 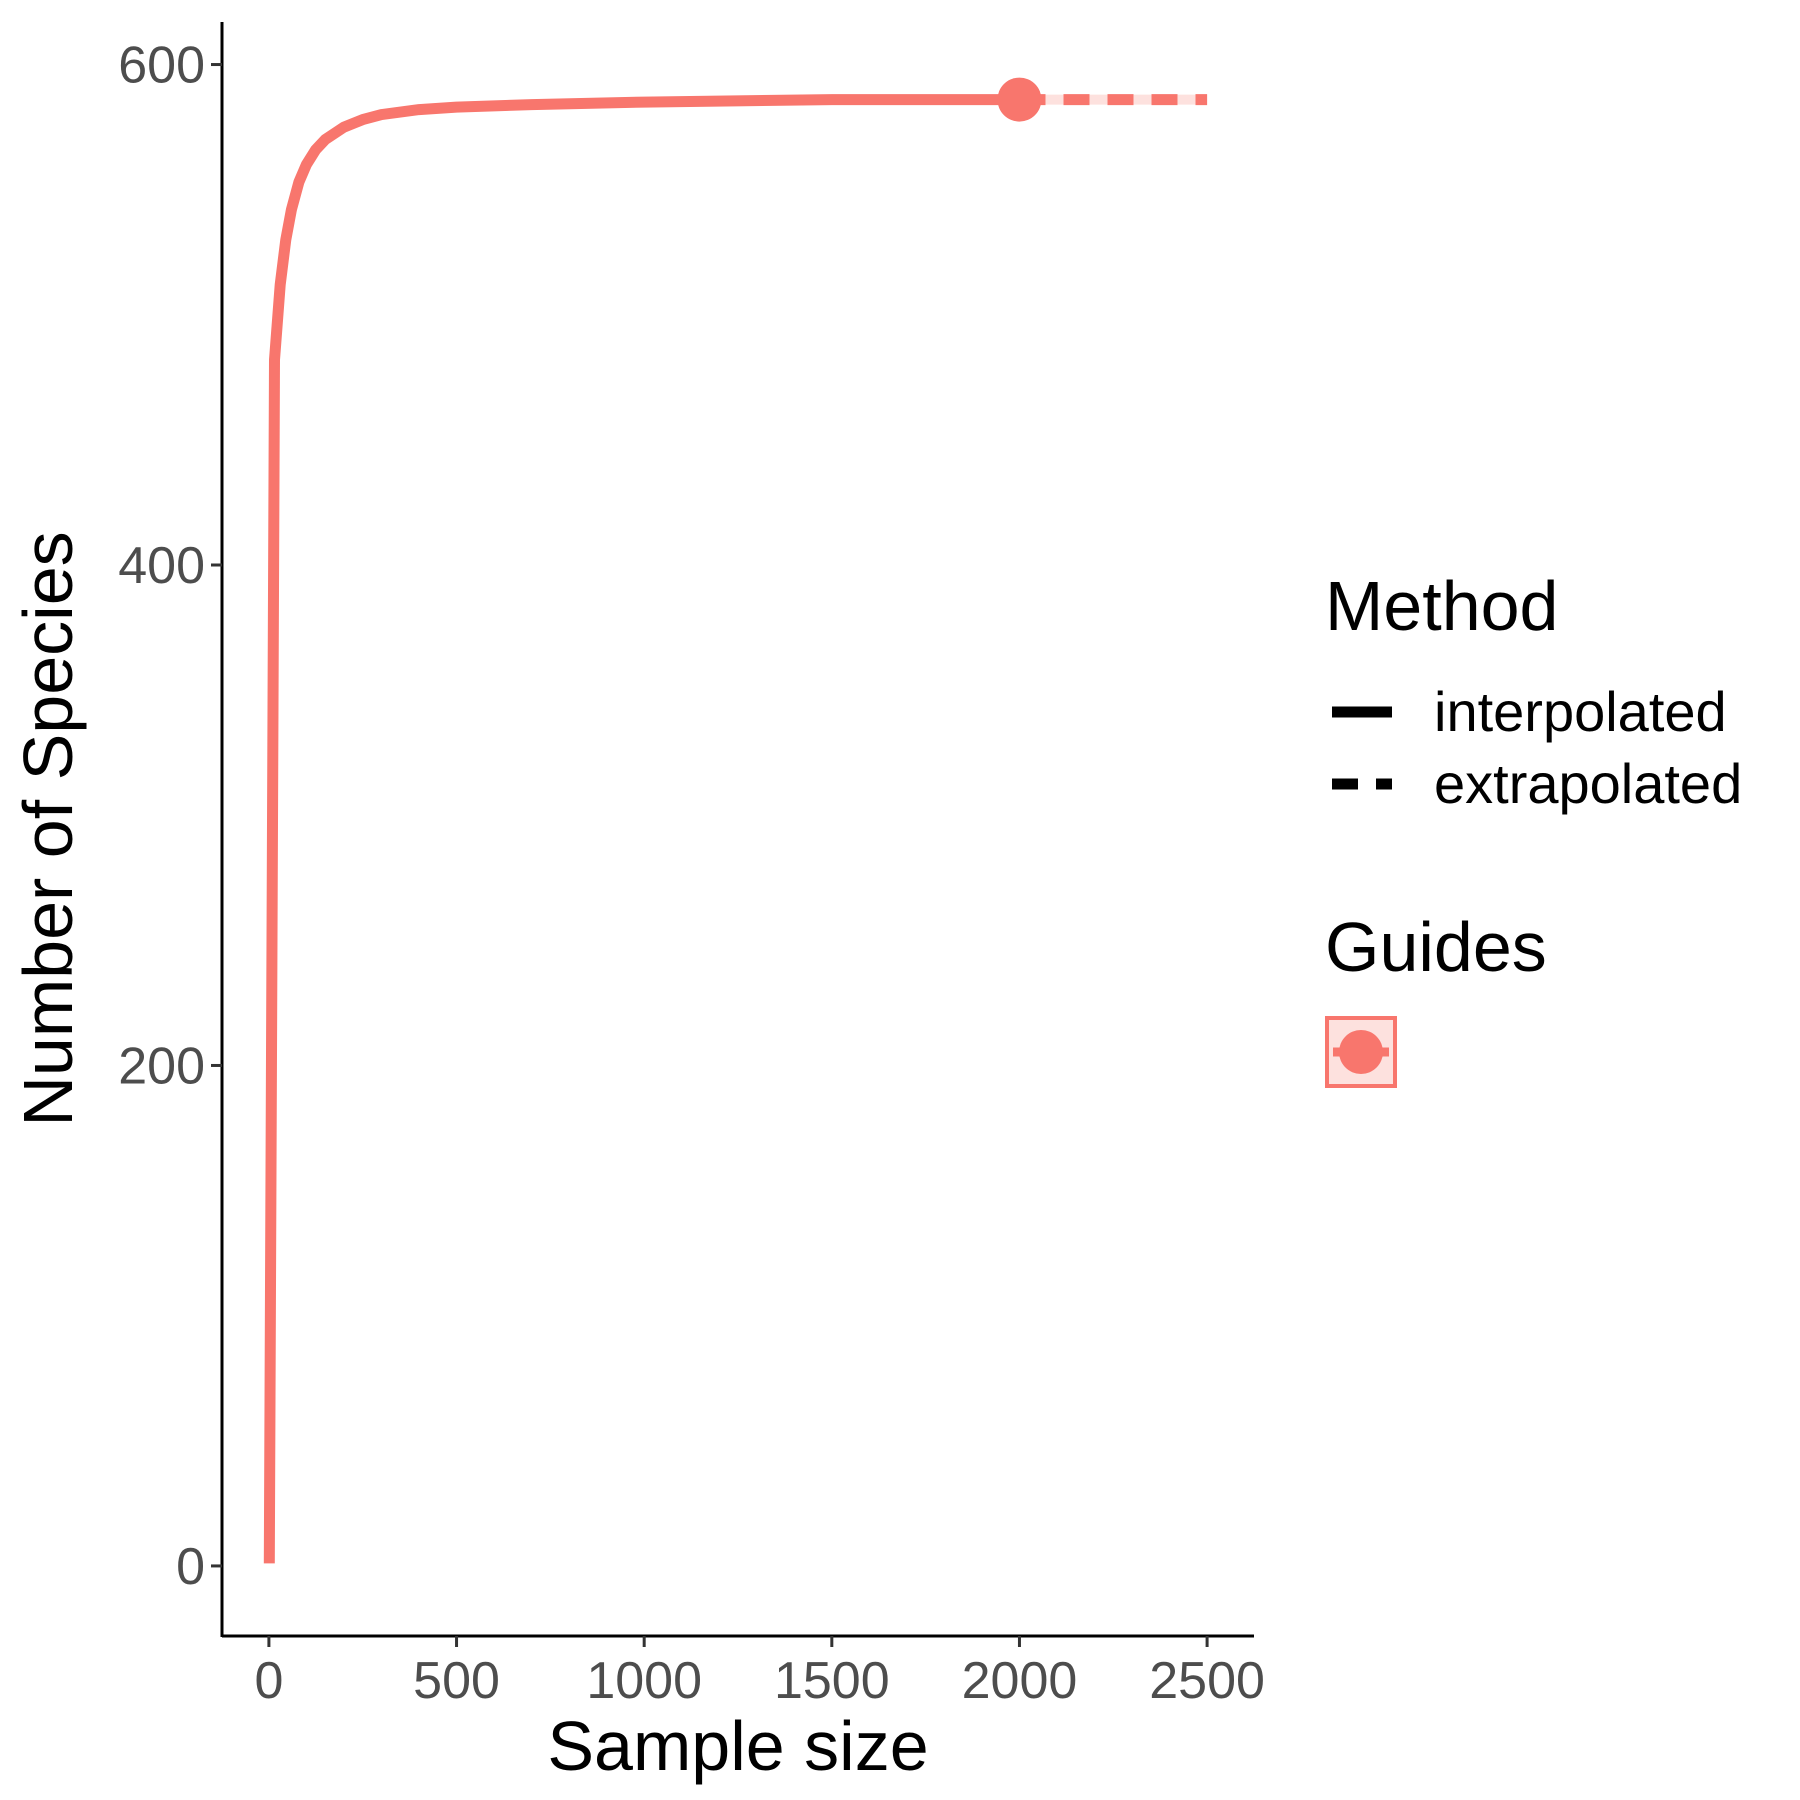 What do you see at coordinates (644, 1681) in the screenshot?
I see `x-tick-label: 1000` at bounding box center [644, 1681].